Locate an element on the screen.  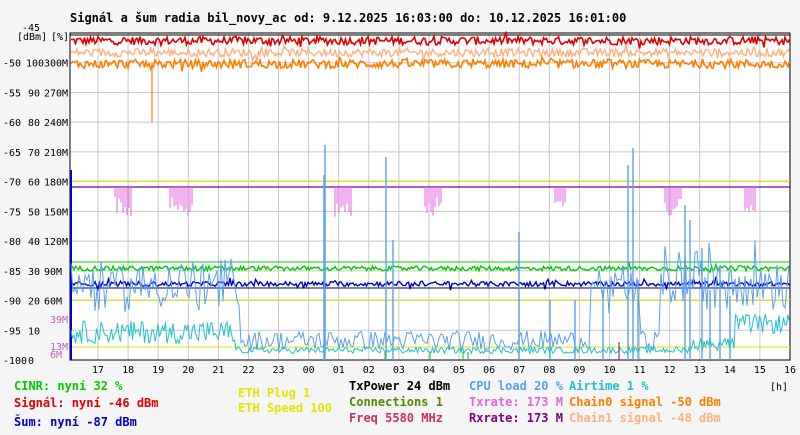
x-tick-label: 09 is located at coordinates (579, 370).